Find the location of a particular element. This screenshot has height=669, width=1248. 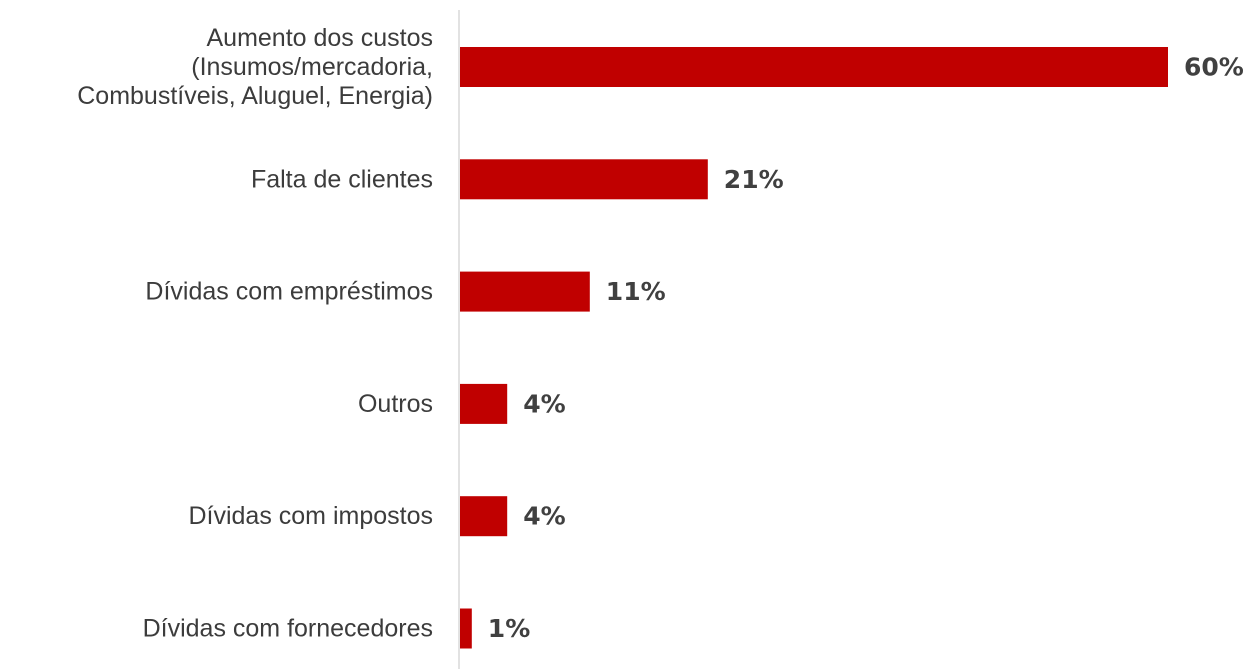

category-label-line: Dívidas com fornecedores is located at coordinates (288, 629).